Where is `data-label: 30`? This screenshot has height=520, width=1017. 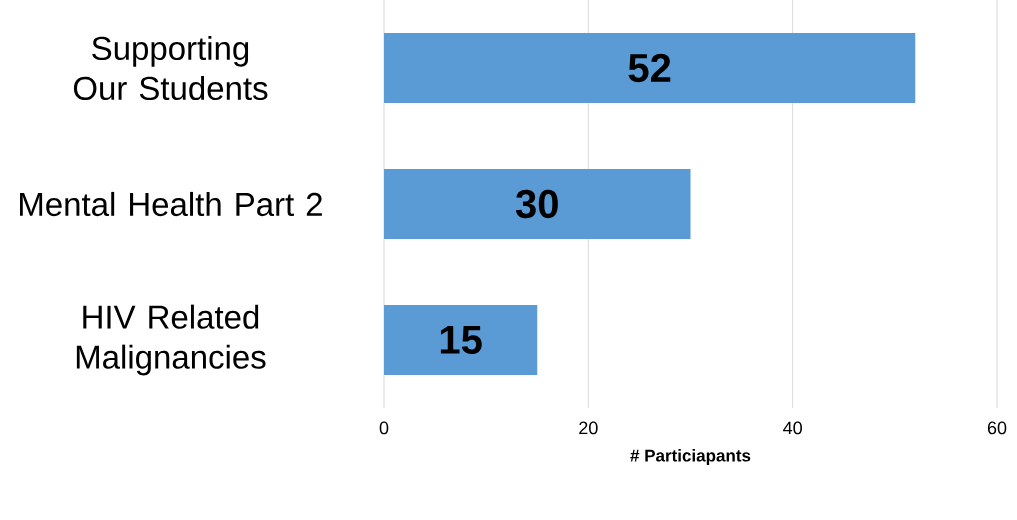
data-label: 30 is located at coordinates (536, 204).